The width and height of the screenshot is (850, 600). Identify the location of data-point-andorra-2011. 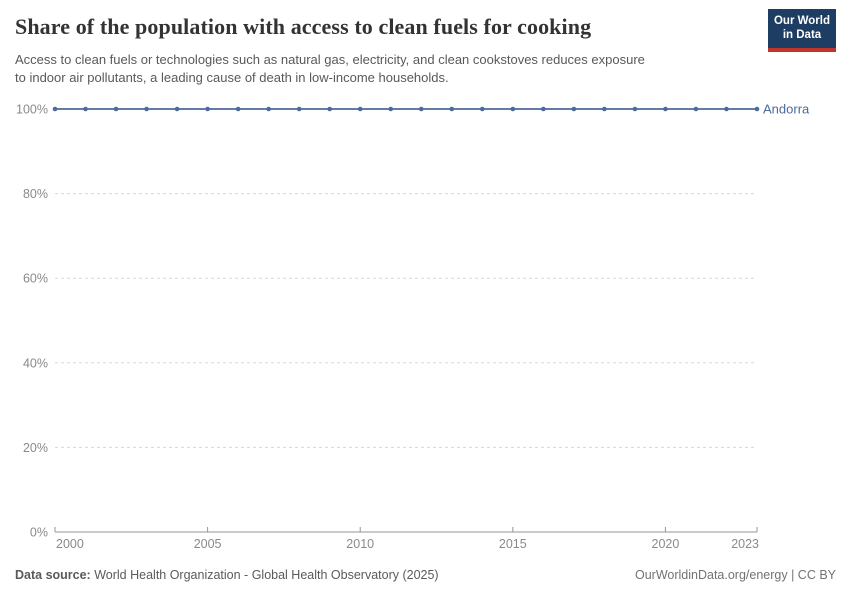
(391, 109).